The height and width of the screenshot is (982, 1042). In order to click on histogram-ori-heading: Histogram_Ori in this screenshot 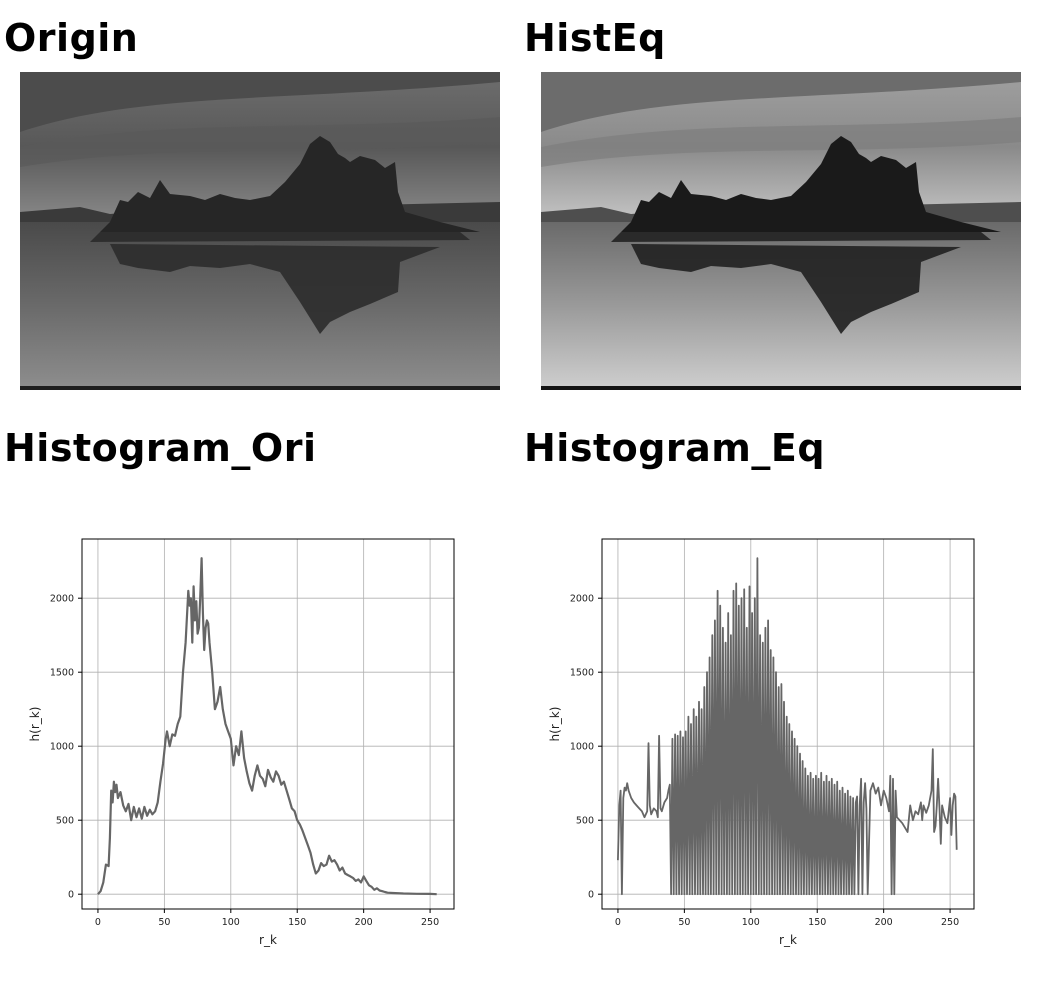, I will do `click(160, 448)`.